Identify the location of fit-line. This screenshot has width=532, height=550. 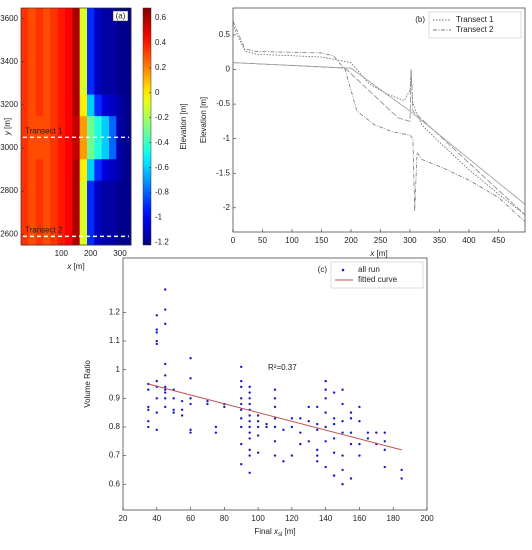
(275, 417).